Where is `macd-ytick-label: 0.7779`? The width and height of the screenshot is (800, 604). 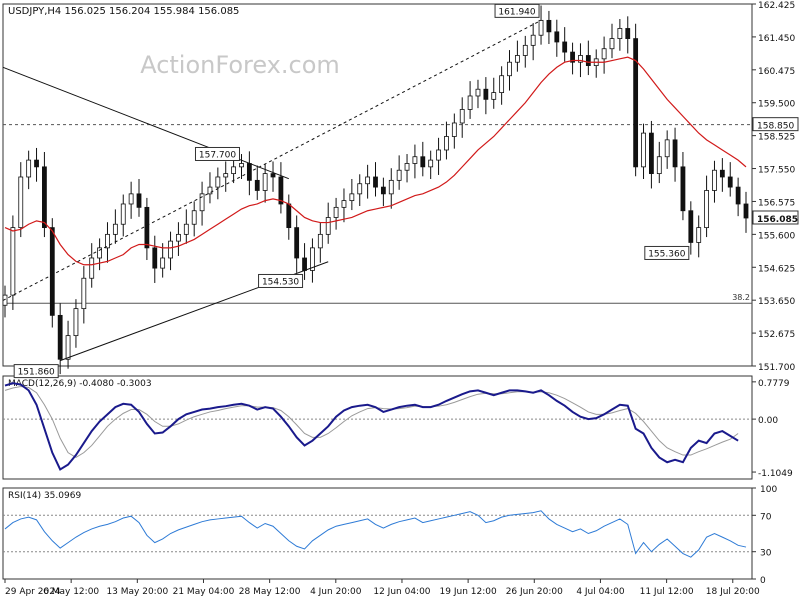
macd-ytick-label: 0.7779 is located at coordinates (774, 384).